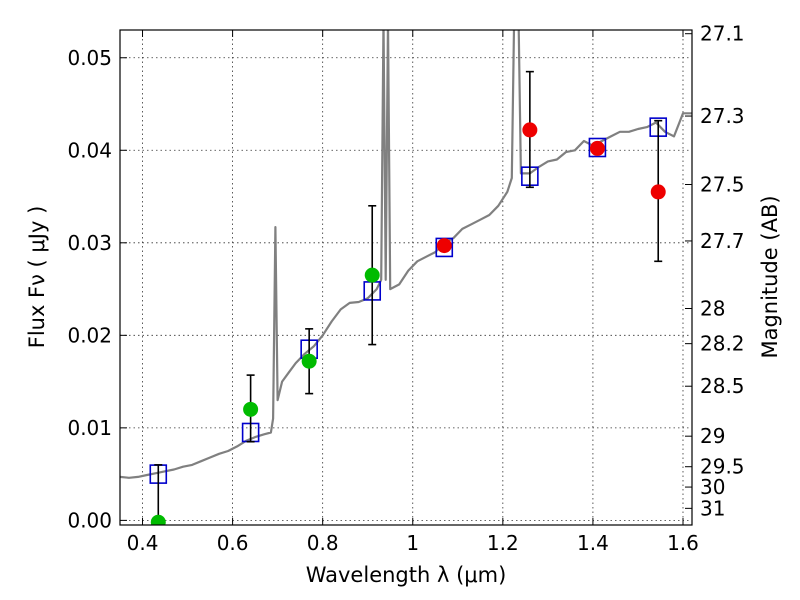 This screenshot has height=600, width=800. I want to click on x-axis-label: Wavelength λ (μm), so click(406, 575).